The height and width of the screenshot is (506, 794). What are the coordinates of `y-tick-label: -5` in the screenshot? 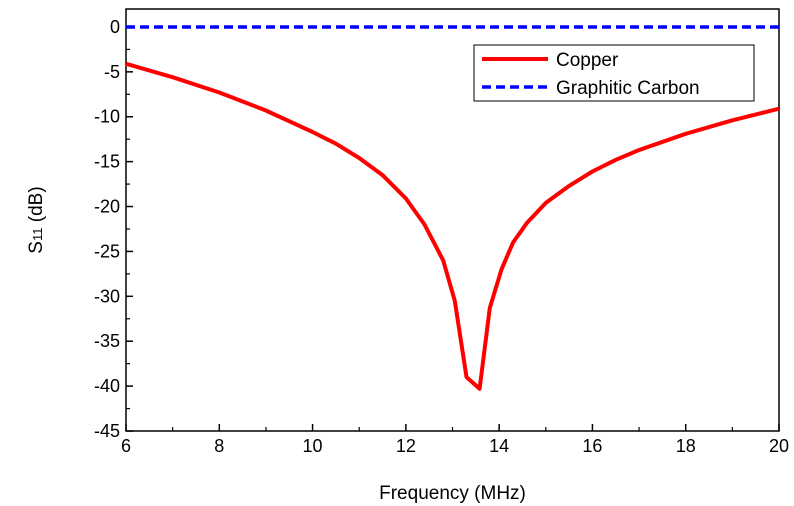 It's located at (112, 72).